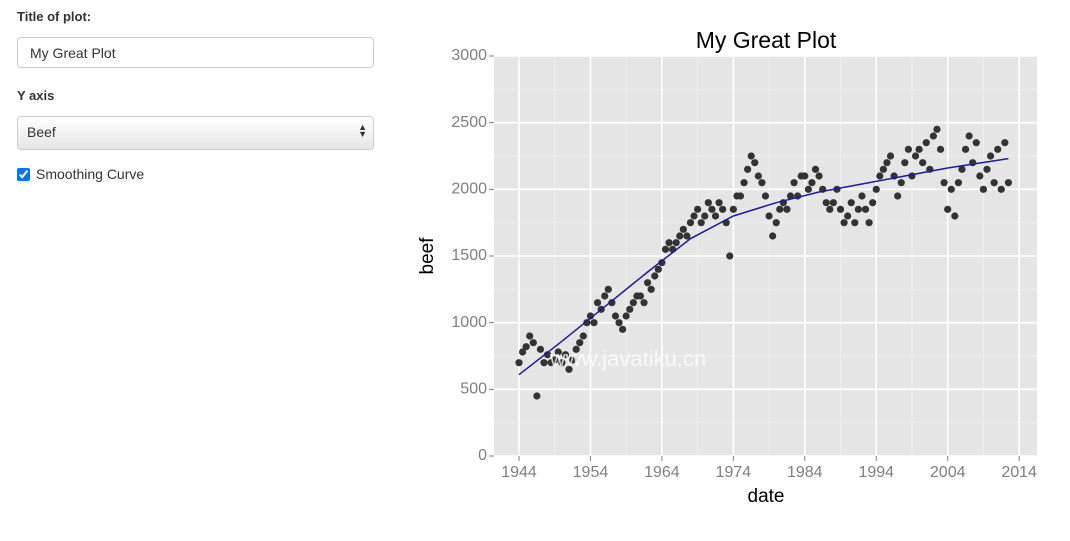 The image size is (1070, 541). Describe the element at coordinates (469, 255) in the screenshot. I see `y-tick-label: 1500` at that location.